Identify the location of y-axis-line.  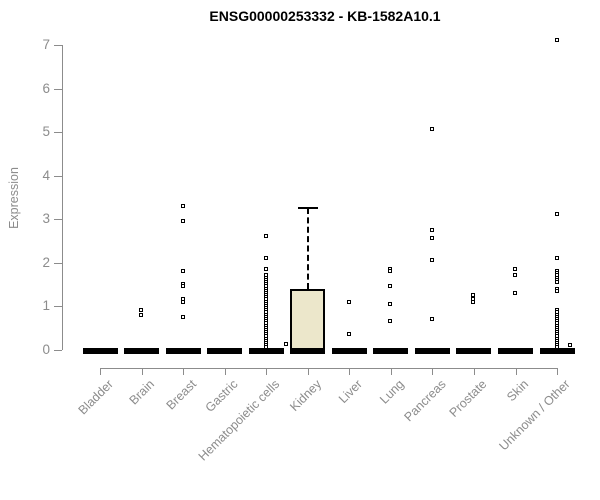
(62, 197).